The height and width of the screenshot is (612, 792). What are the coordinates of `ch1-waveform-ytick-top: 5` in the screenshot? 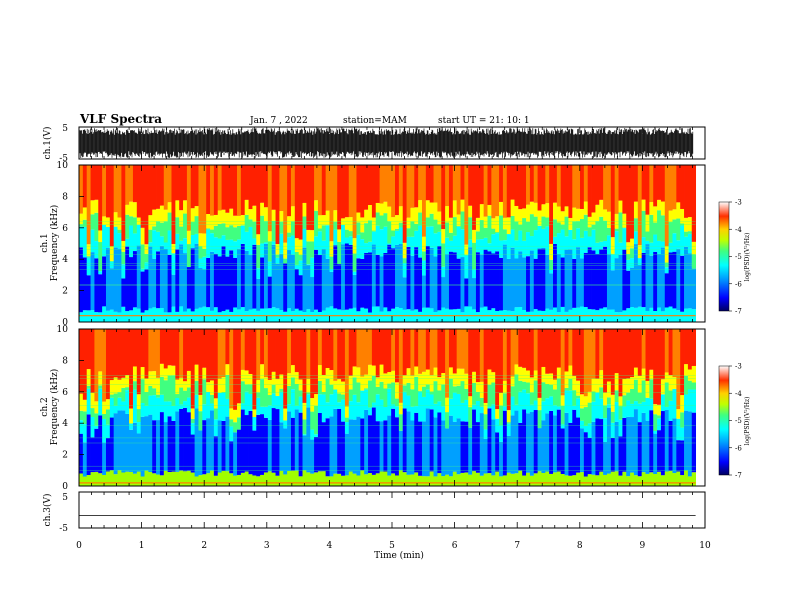 It's located at (65, 129).